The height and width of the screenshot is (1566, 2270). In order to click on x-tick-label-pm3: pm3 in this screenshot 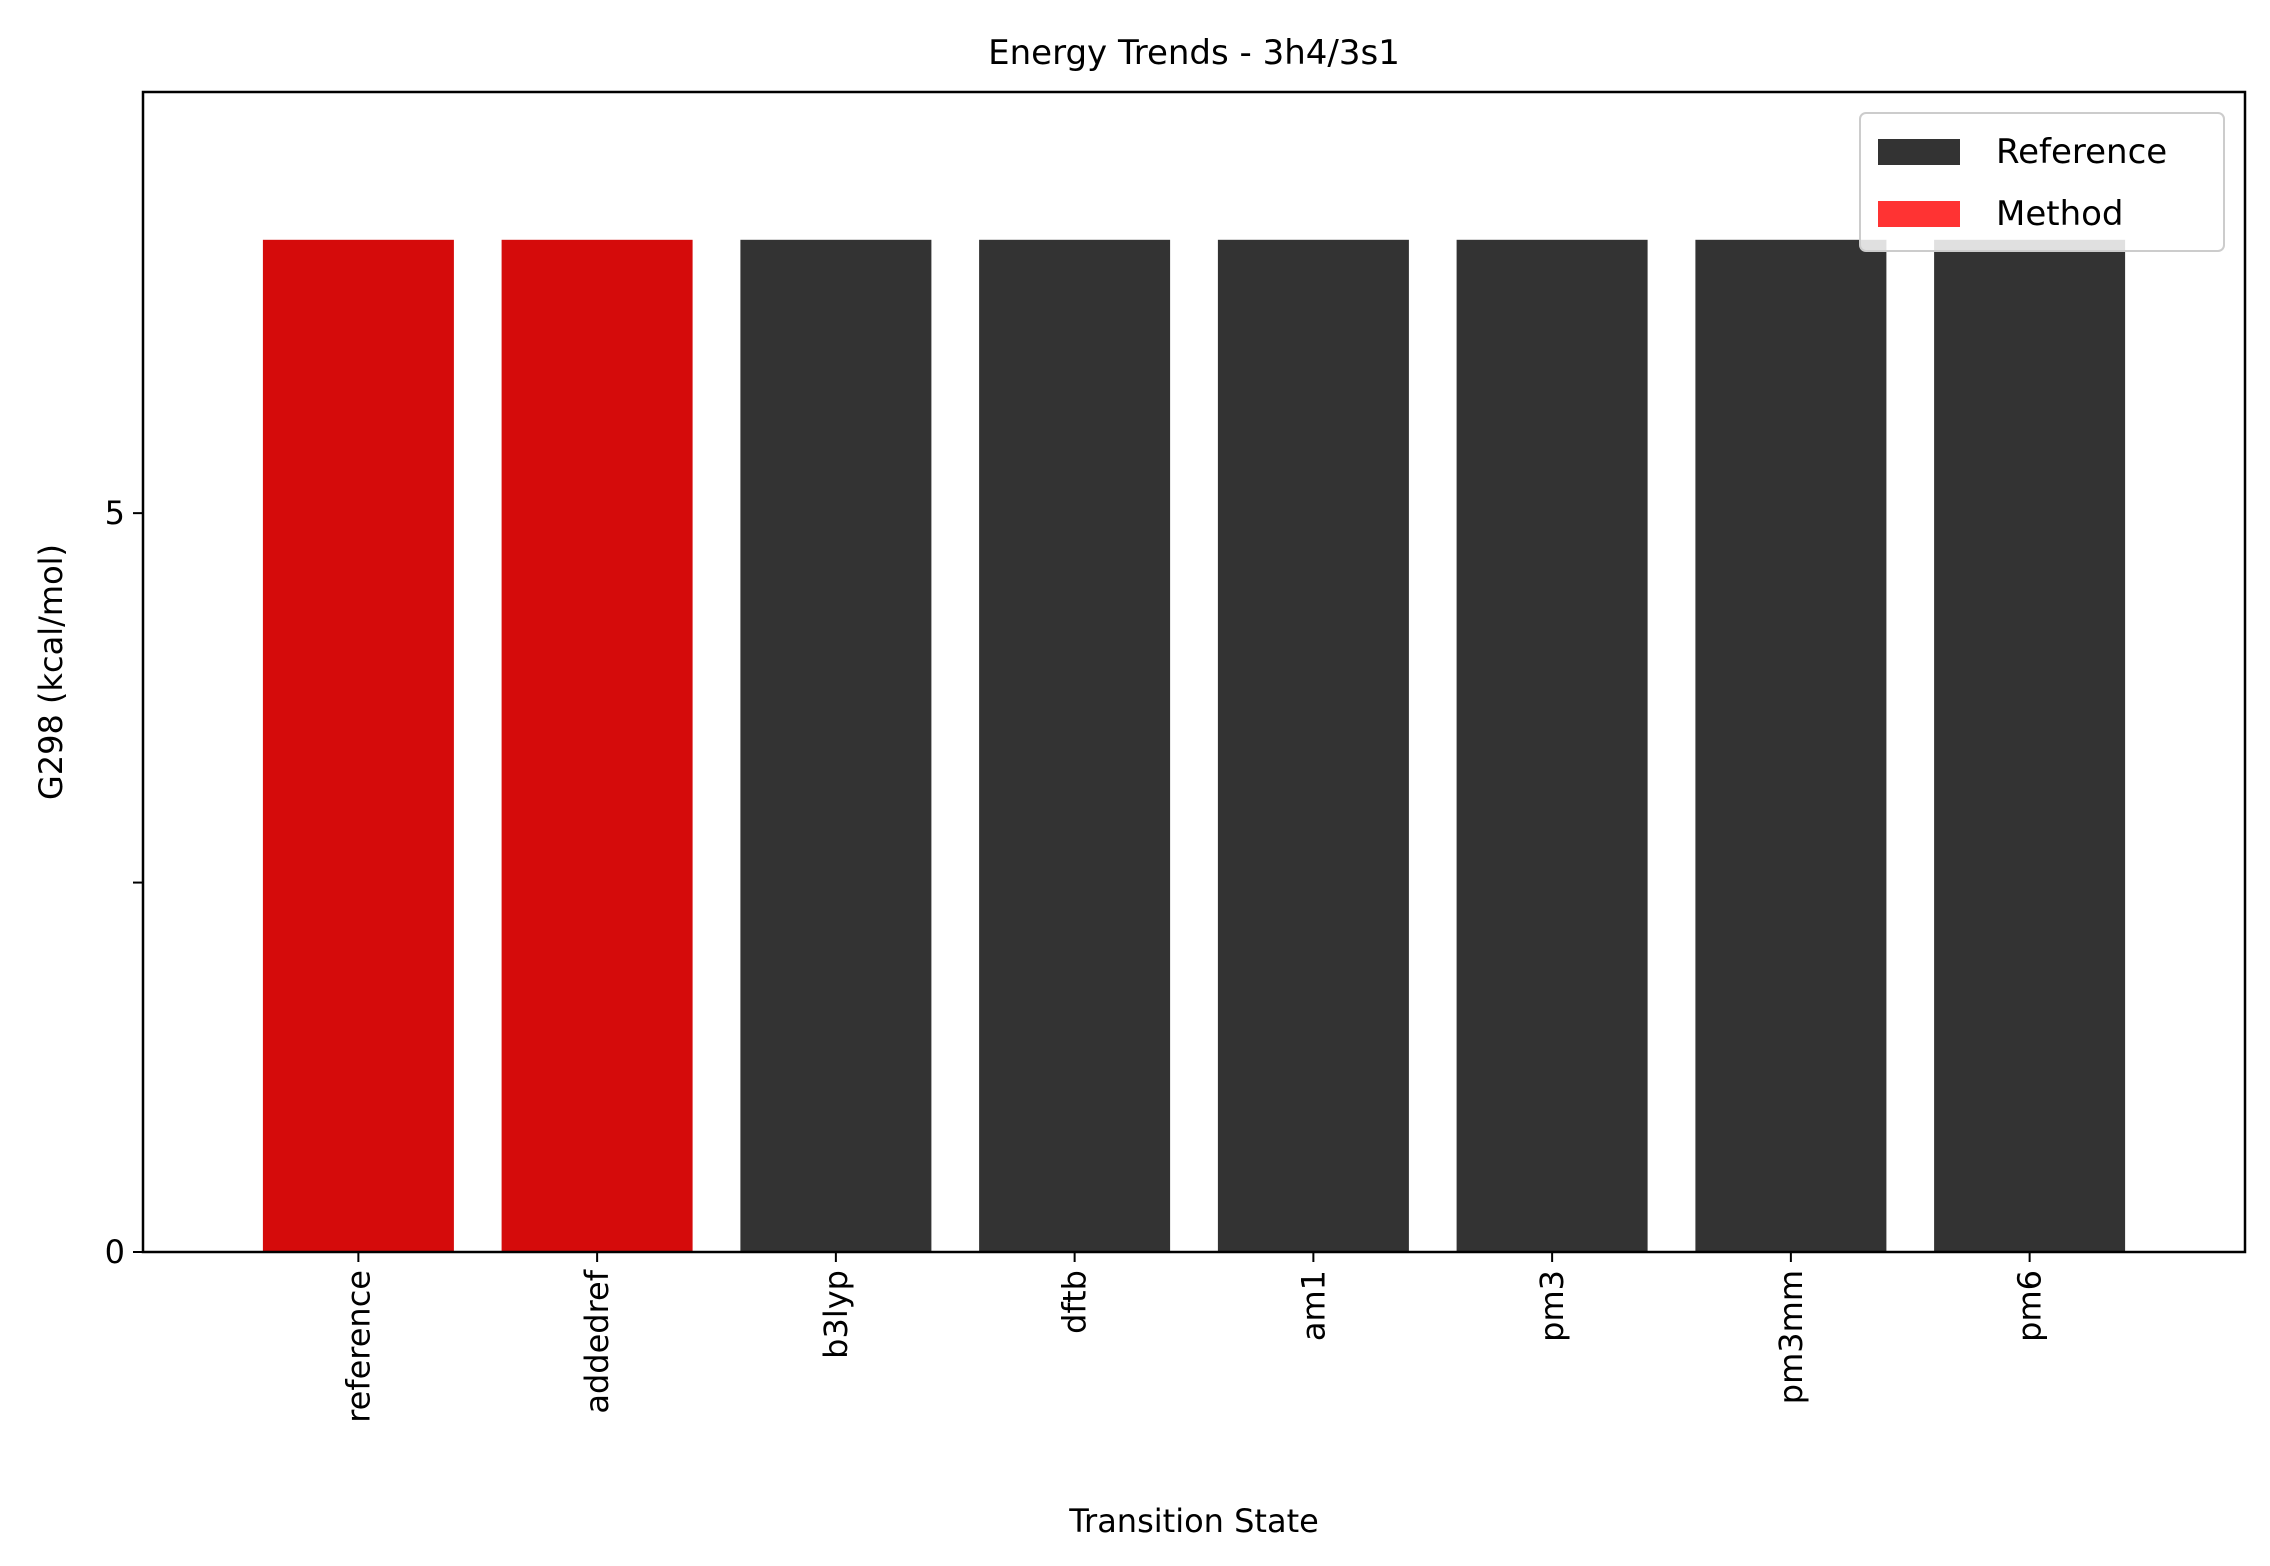, I will do `click(1552, 1306)`.